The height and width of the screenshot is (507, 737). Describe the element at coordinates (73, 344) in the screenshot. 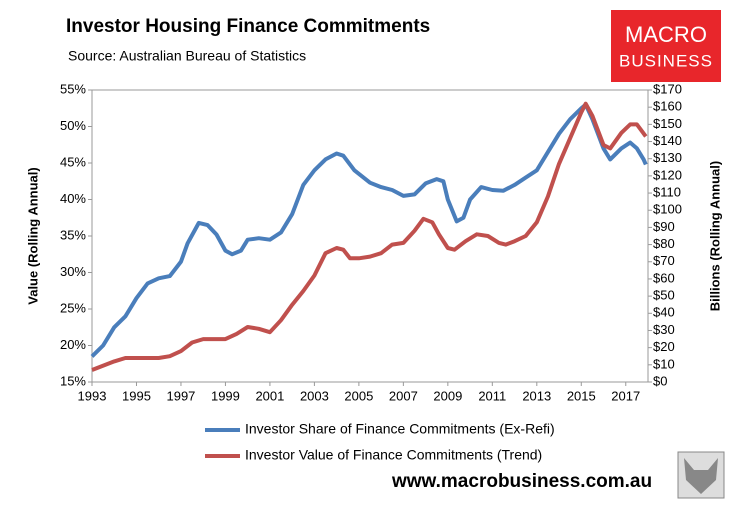

I see `y-tick-label: 20%` at that location.